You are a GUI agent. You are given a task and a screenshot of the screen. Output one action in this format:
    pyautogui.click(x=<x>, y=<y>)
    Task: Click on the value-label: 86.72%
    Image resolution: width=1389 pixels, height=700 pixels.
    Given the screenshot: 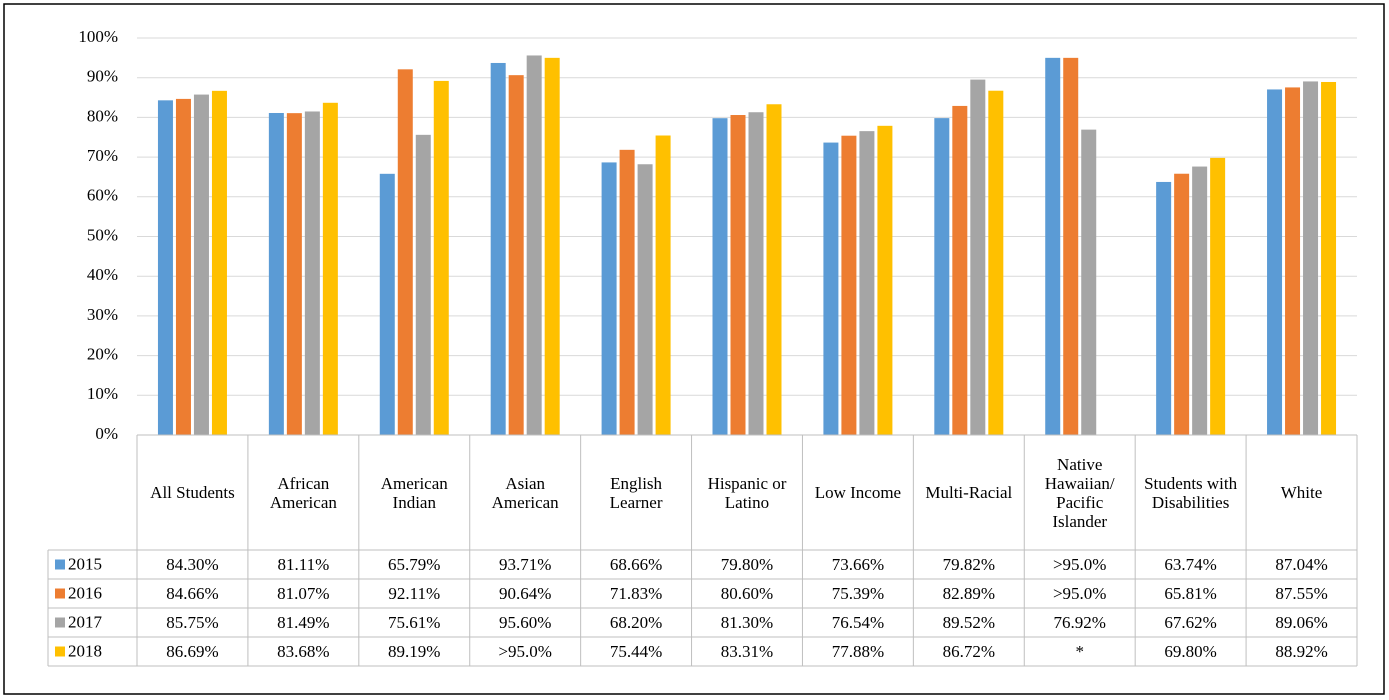 What is the action you would take?
    pyautogui.click(x=969, y=651)
    